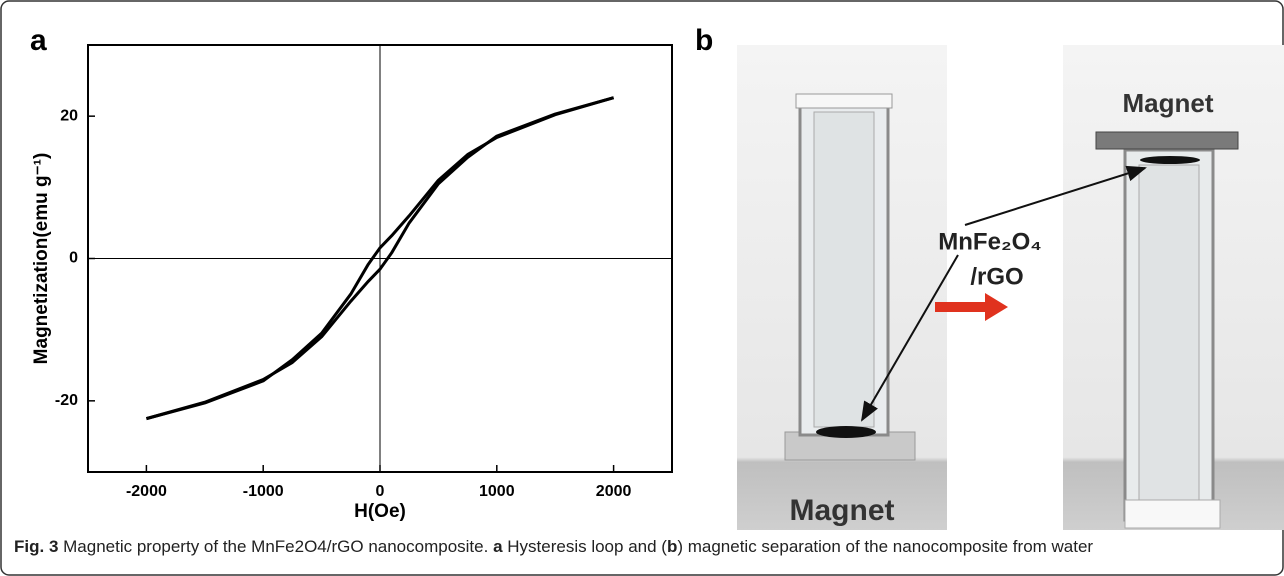 The height and width of the screenshot is (576, 1284). I want to click on x-tick-label: -1000, so click(263, 491).